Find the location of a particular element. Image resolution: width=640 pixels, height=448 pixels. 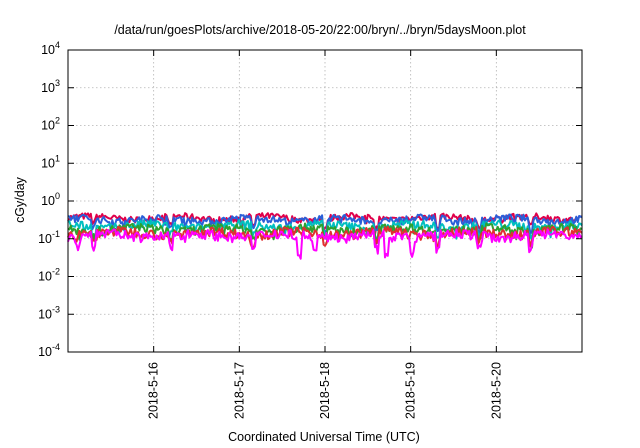

y-axis-label: cGy/day is located at coordinates (20, 199).